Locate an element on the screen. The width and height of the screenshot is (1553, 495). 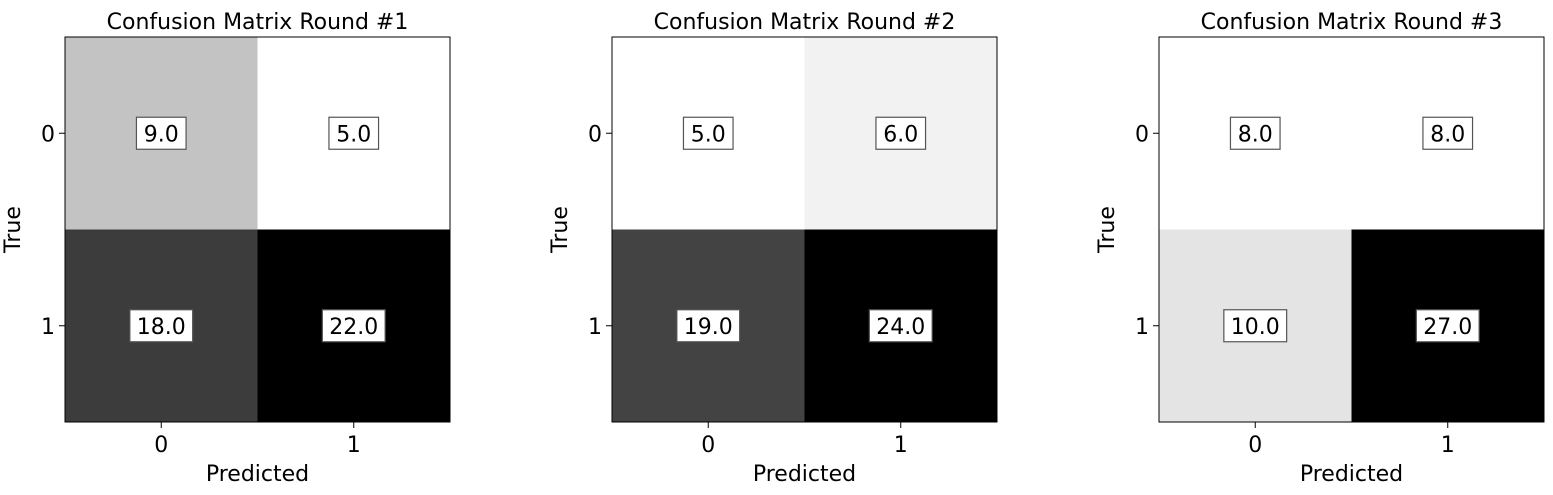
cell-value-label: 22.0 is located at coordinates (353, 327).